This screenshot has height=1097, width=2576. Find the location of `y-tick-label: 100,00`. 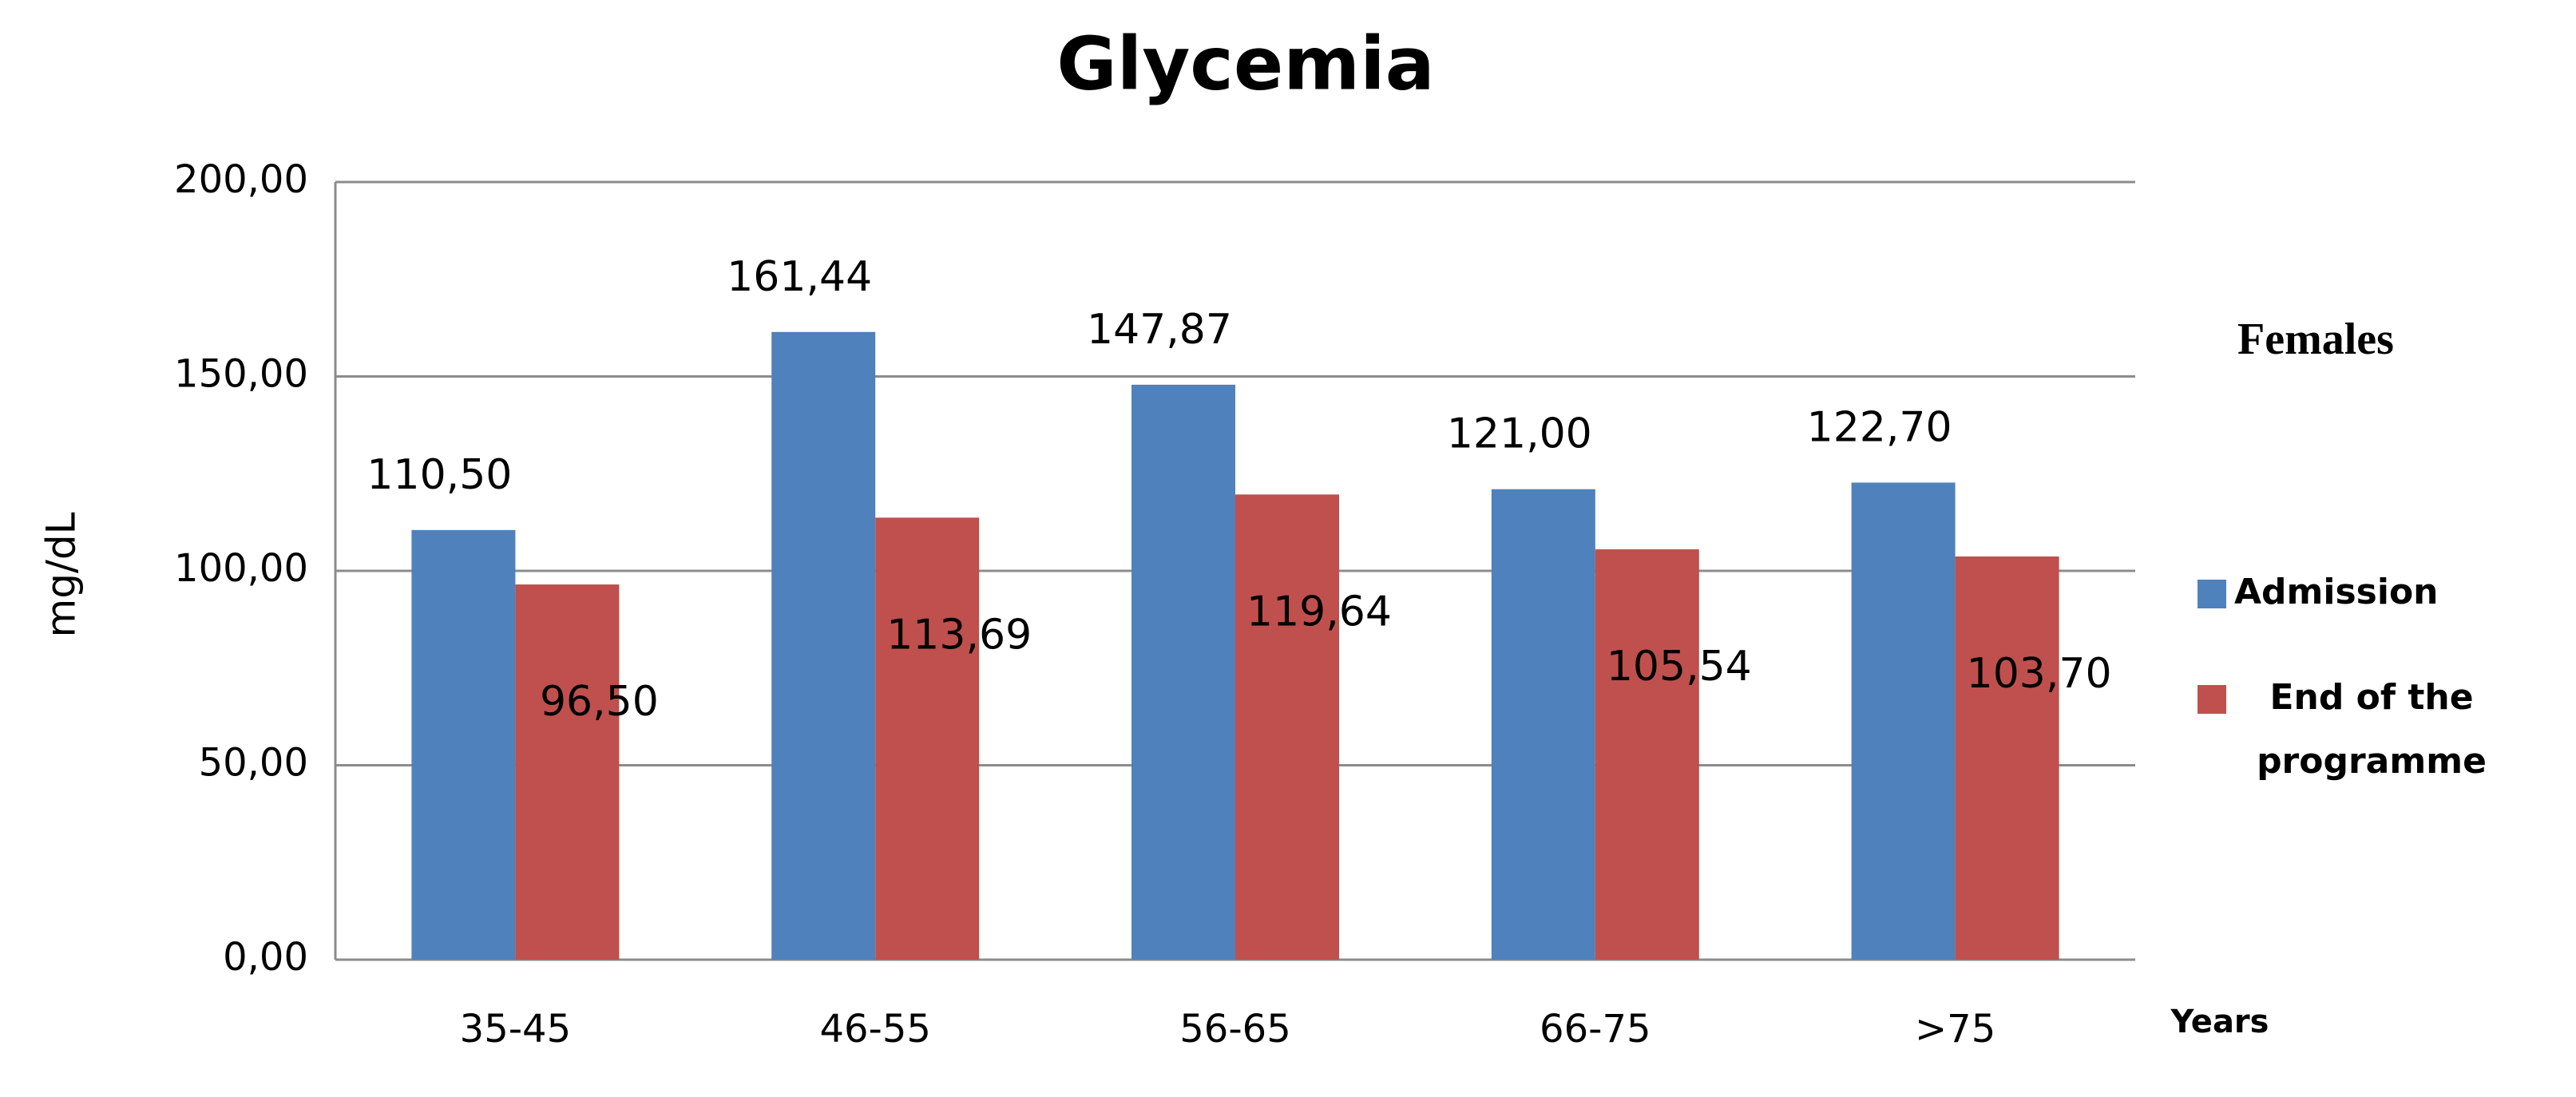

y-tick-label: 100,00 is located at coordinates (241, 568).